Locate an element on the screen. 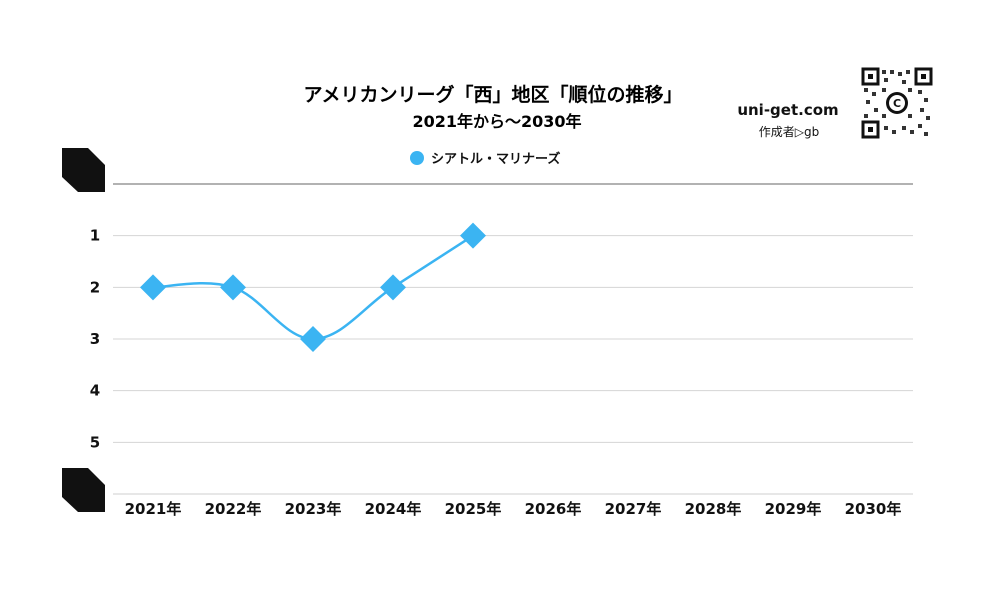 The height and width of the screenshot is (600, 1000). site-url: uni-get.com is located at coordinates (787, 110).